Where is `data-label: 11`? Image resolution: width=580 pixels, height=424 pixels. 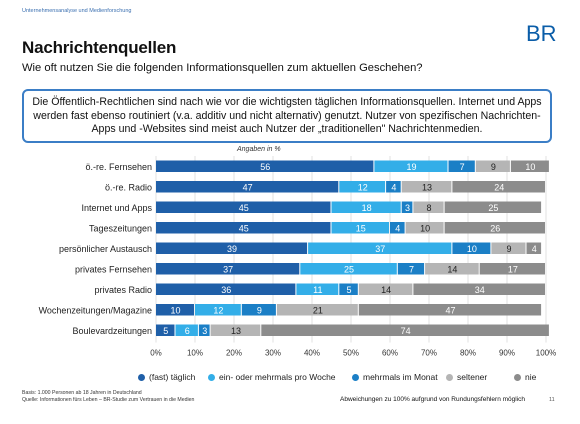 data-label: 11 is located at coordinates (317, 290).